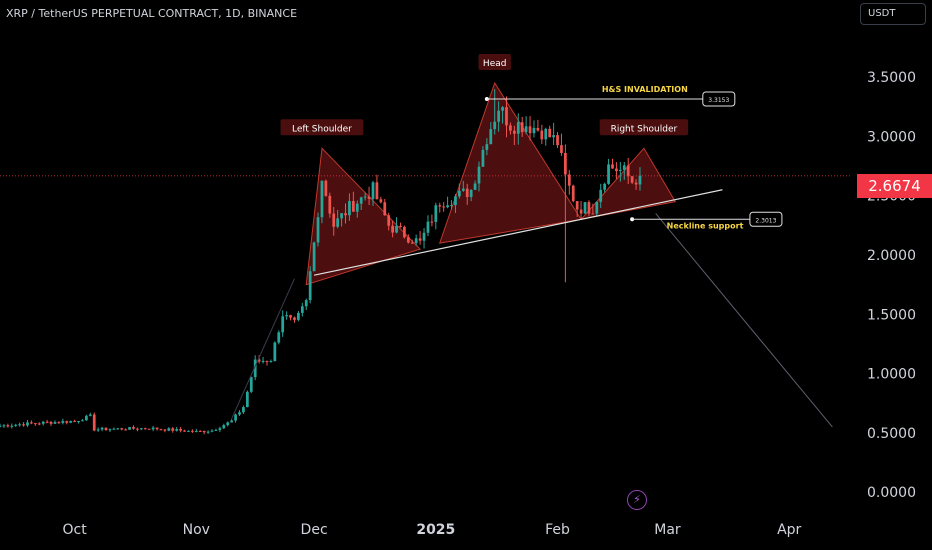 The width and height of the screenshot is (932, 550). What do you see at coordinates (74, 530) in the screenshot?
I see `x-tick-label: Oct` at bounding box center [74, 530].